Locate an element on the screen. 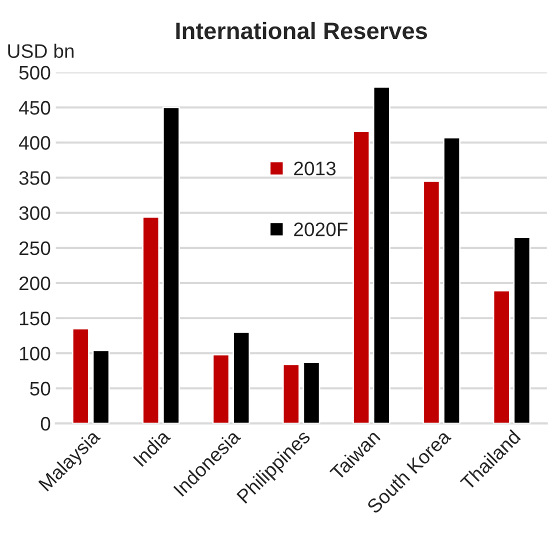 Image resolution: width=558 pixels, height=536 pixels. legend-label: 2020F is located at coordinates (321, 229).